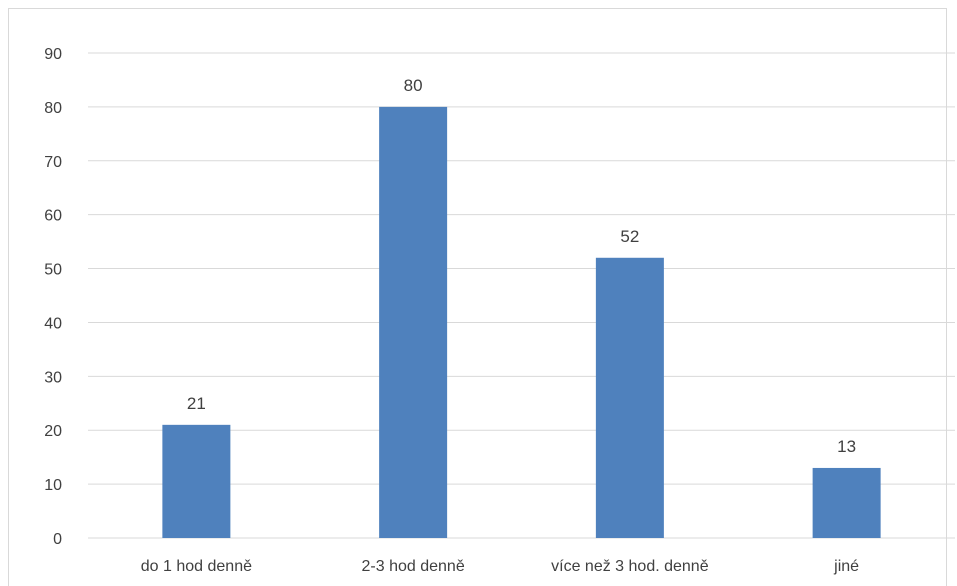 Image resolution: width=957 pixels, height=586 pixels. I want to click on y-tick-label: 20, so click(53, 431).